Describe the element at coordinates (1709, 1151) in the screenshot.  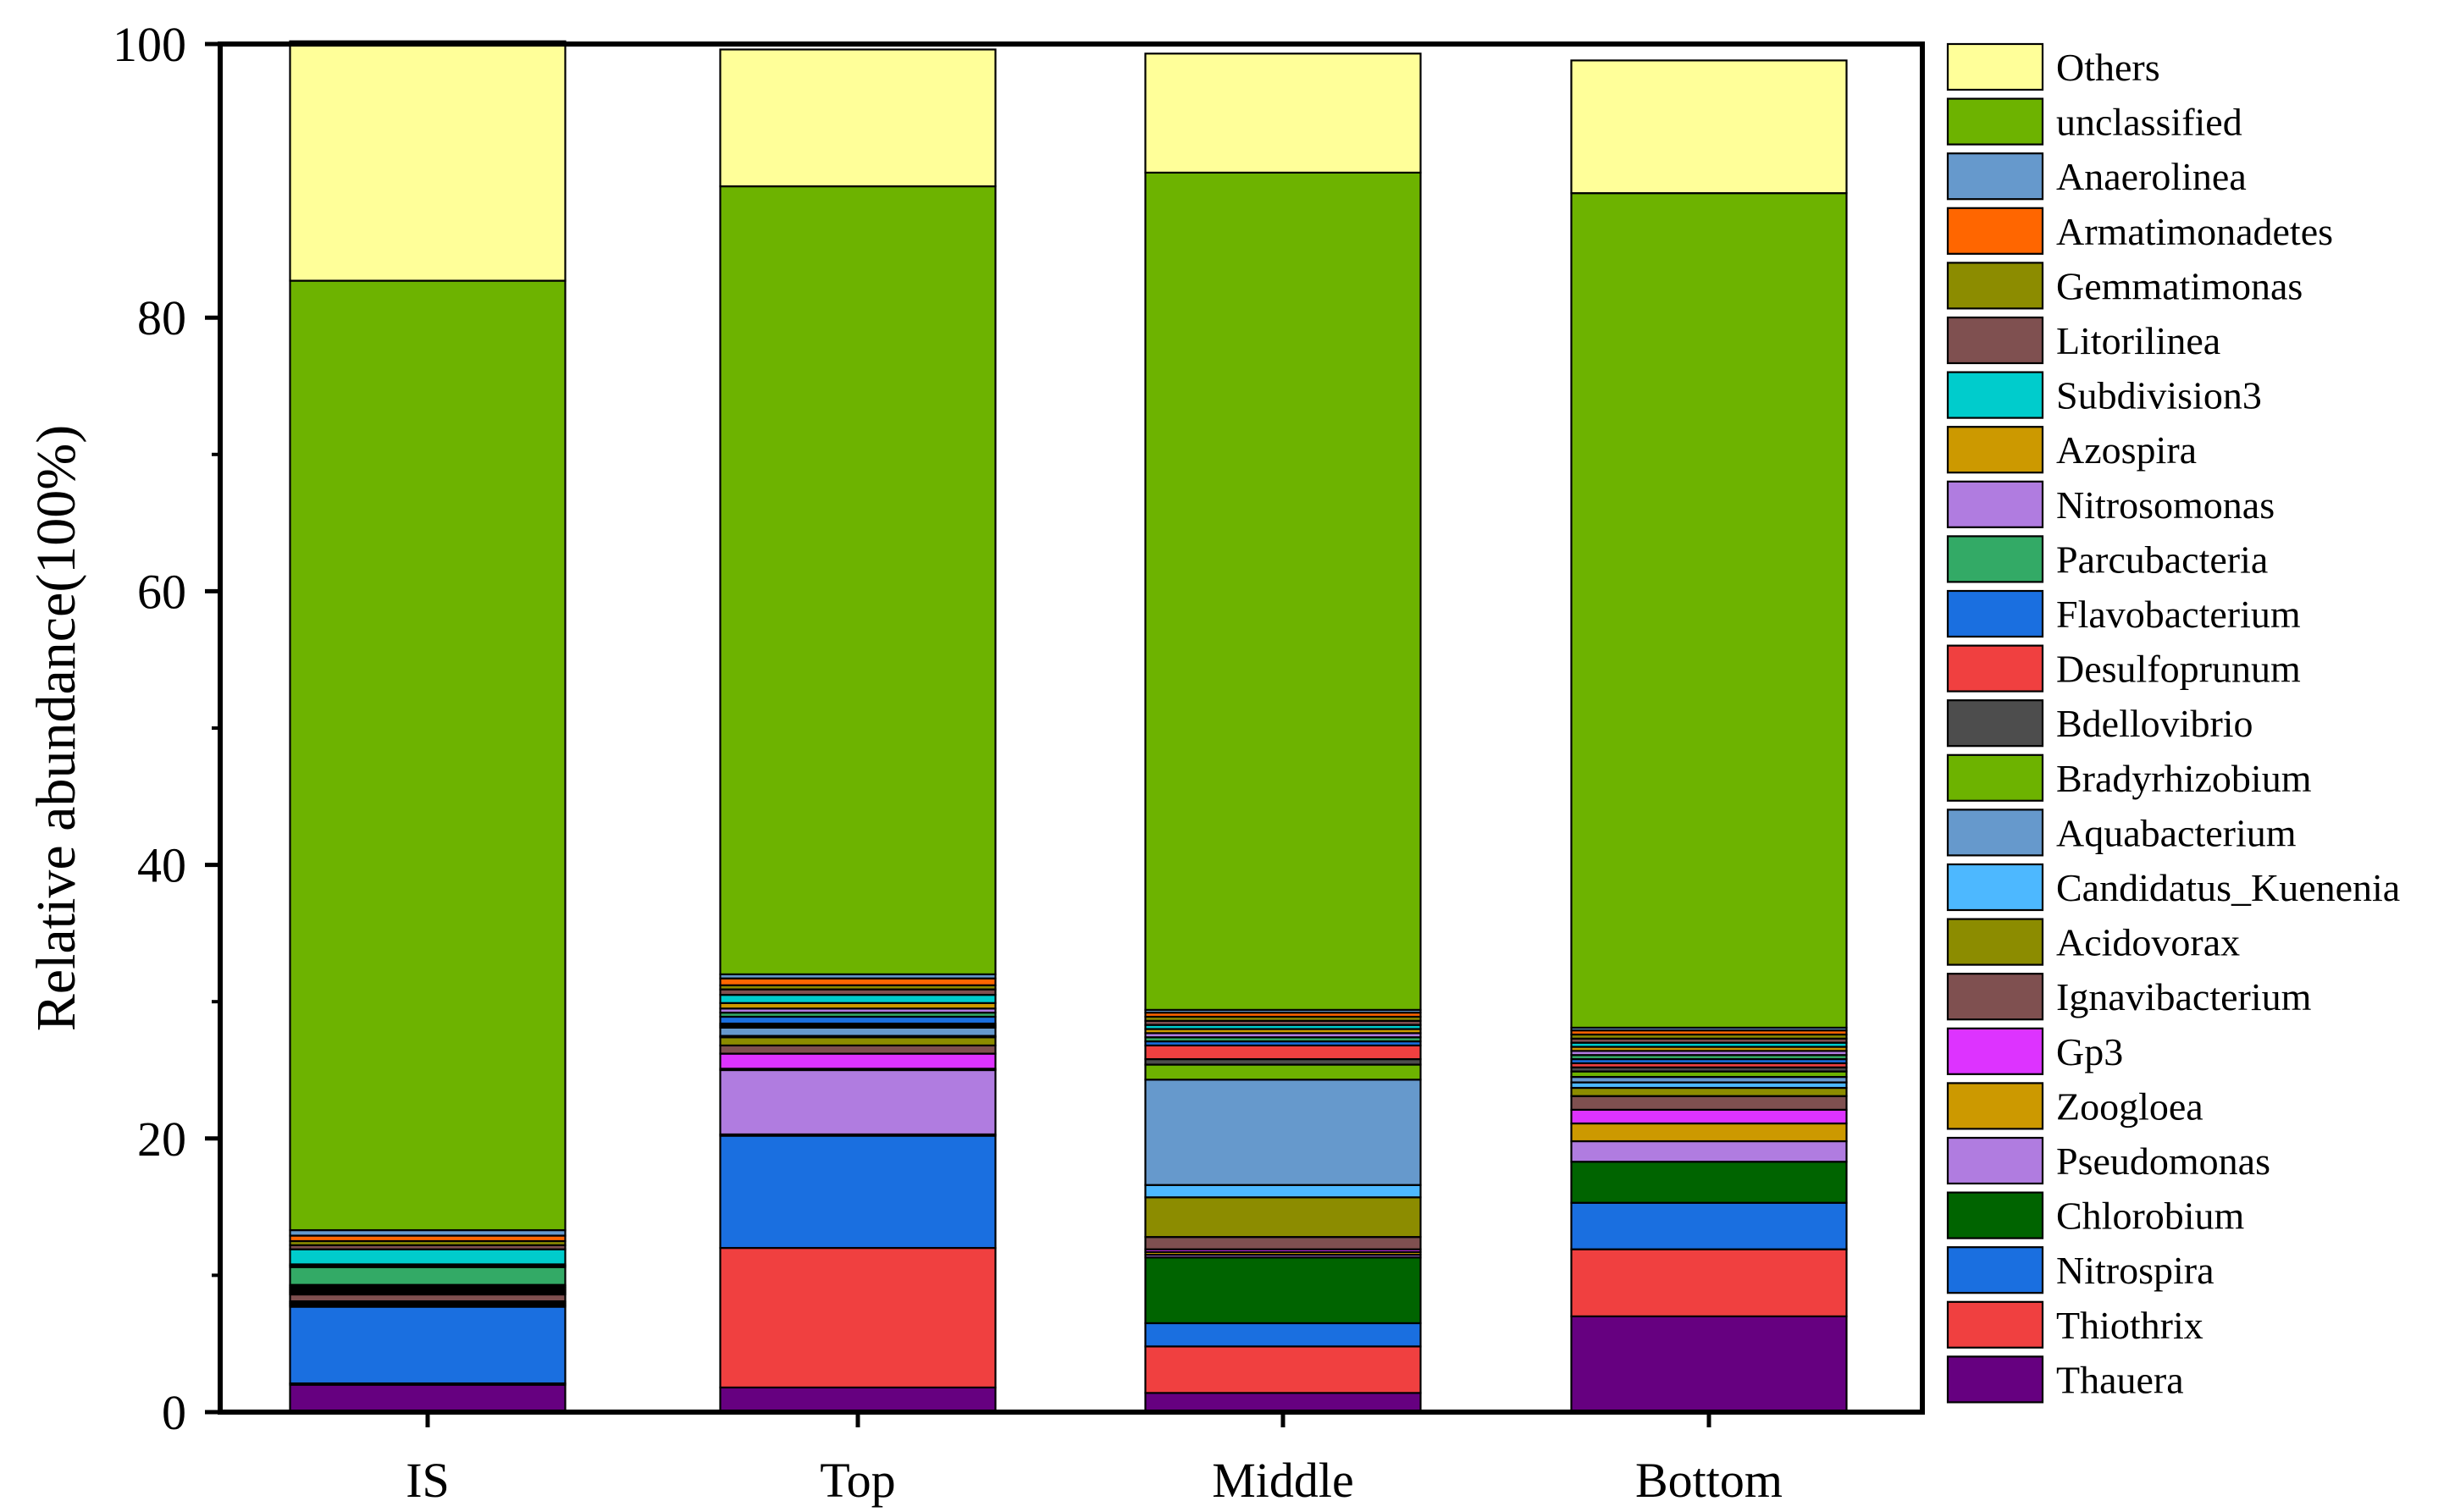
I see `bar-segment-bottom-pseudomonas` at that location.